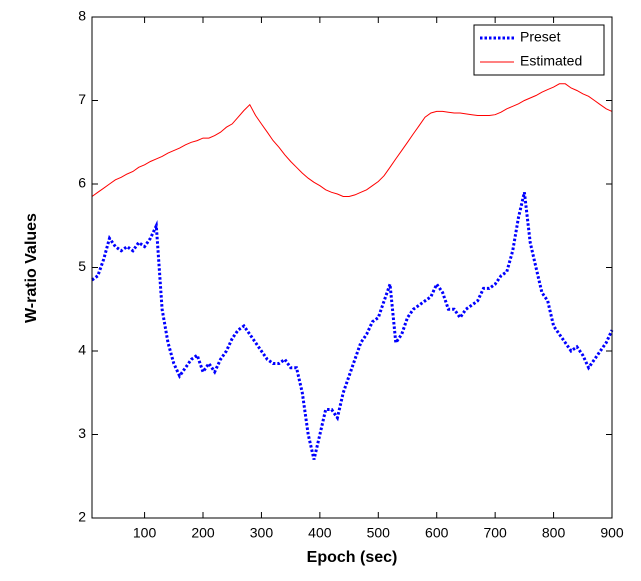 Image resolution: width=641 pixels, height=581 pixels. I want to click on y-tick-label: 6, so click(82, 183).